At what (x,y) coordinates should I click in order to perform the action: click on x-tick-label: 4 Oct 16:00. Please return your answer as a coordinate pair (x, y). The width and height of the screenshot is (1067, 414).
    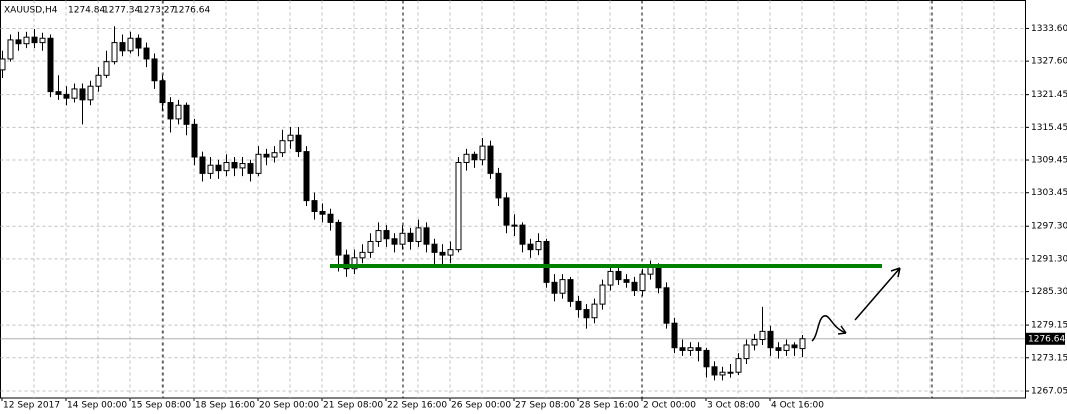
    Looking at the image, I should click on (797, 406).